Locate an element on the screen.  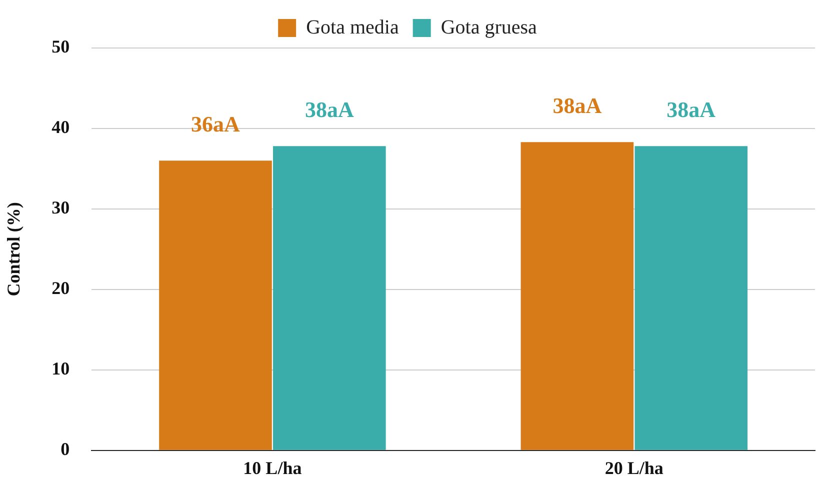
y-tick-label: 0 is located at coordinates (65, 449).